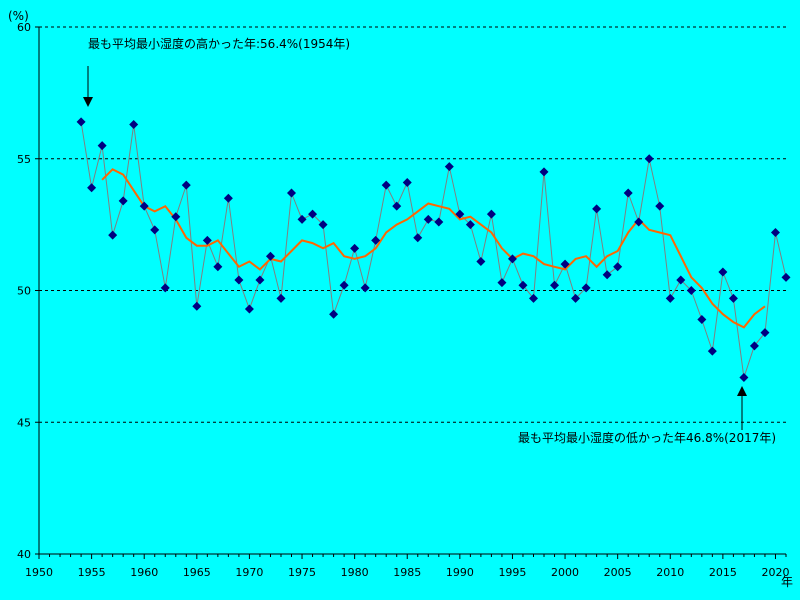 The width and height of the screenshot is (800, 600). What do you see at coordinates (24, 159) in the screenshot?
I see `y-tick-label: 55` at bounding box center [24, 159].